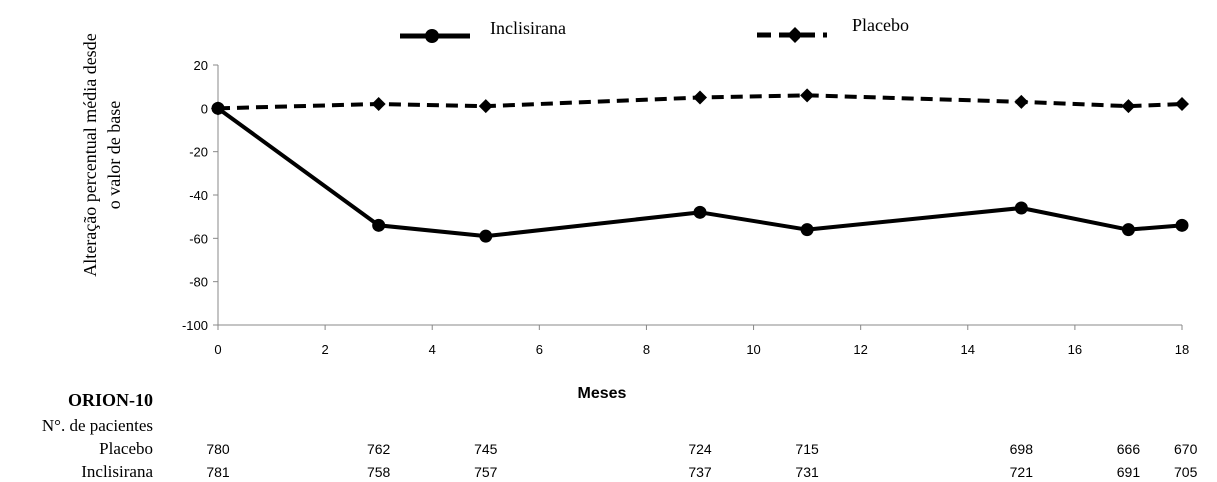 This screenshot has height=482, width=1217. What do you see at coordinates (1129, 472) in the screenshot?
I see `patients-count-inclisirana: 691` at bounding box center [1129, 472].